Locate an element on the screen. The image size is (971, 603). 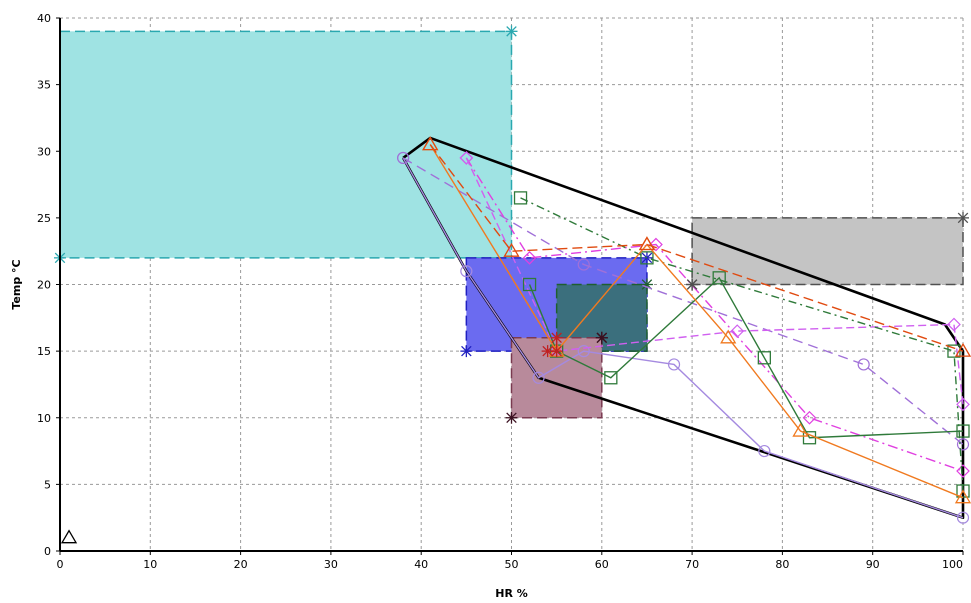
y-tick-label: 30 is located at coordinates (44, 151).